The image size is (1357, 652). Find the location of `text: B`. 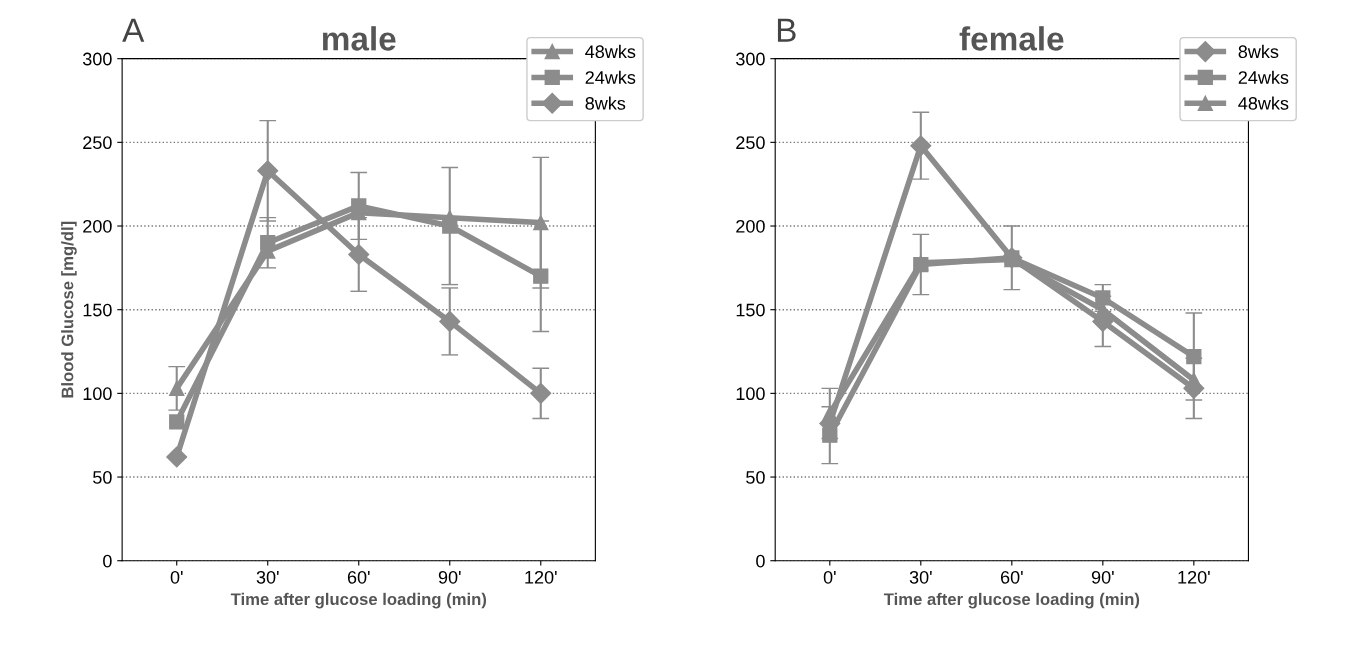

text: B is located at coordinates (786, 30).